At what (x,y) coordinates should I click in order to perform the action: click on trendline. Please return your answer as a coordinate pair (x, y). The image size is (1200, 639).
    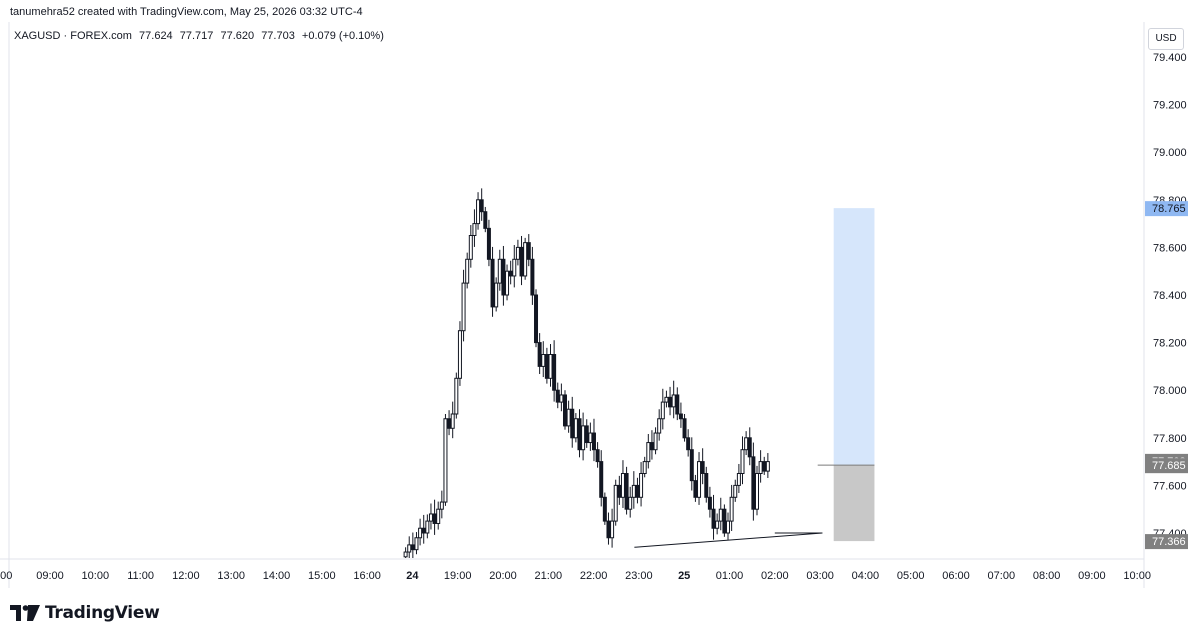
    Looking at the image, I should click on (728, 540).